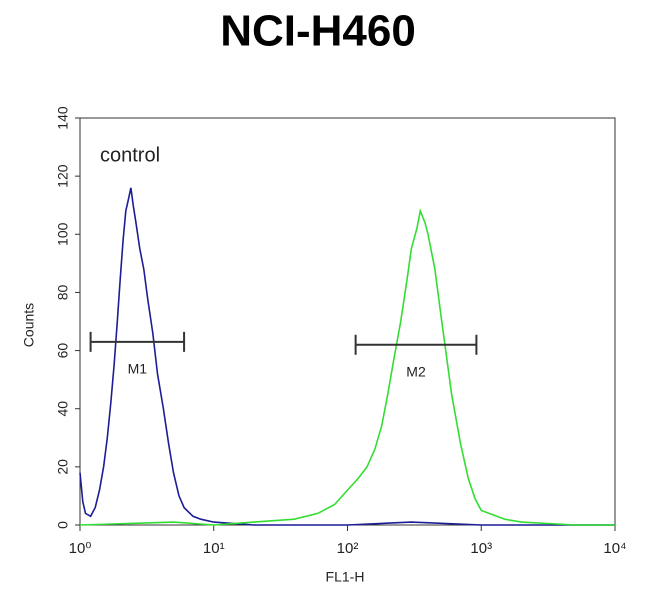 Image resolution: width=650 pixels, height=595 pixels. What do you see at coordinates (29, 325) in the screenshot?
I see `y-axis-label: Counts` at bounding box center [29, 325].